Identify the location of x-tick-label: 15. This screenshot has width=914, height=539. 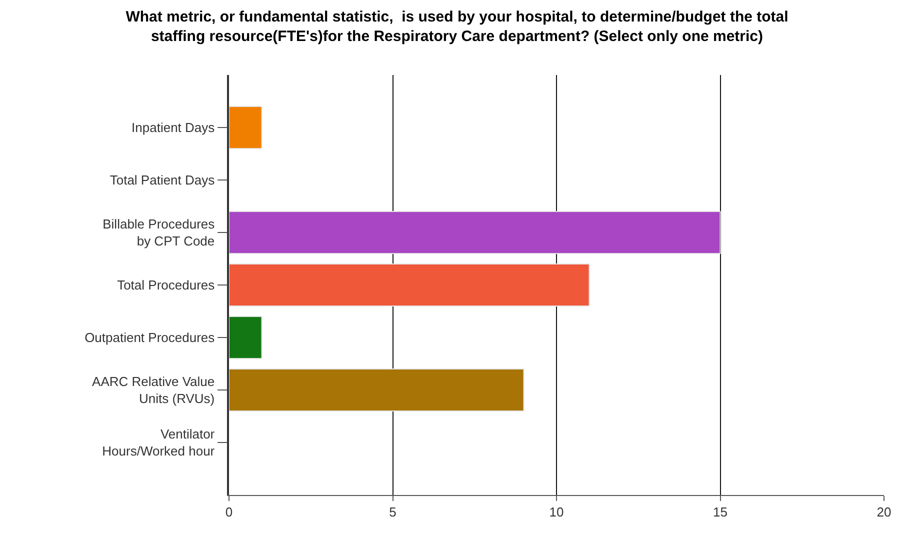
(720, 512).